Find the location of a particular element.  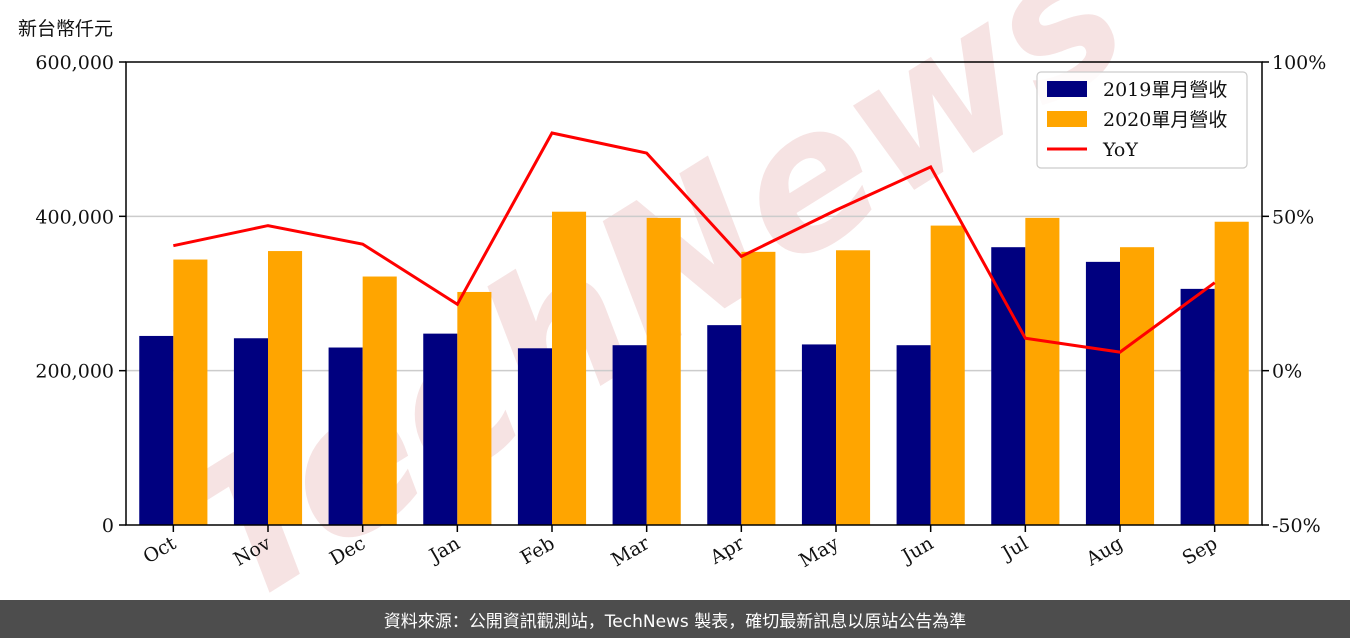

right-tick-label: 0% is located at coordinates (1287, 372).